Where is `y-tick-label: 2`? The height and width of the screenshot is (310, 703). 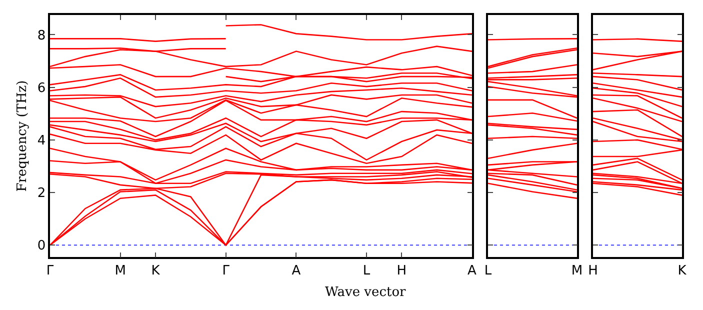 y-tick-label: 2 is located at coordinates (41, 194).